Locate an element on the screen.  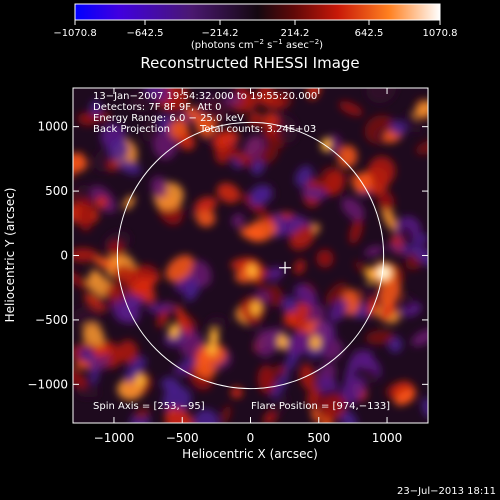
colorbar-tick-label: −642.5 is located at coordinates (144, 33).